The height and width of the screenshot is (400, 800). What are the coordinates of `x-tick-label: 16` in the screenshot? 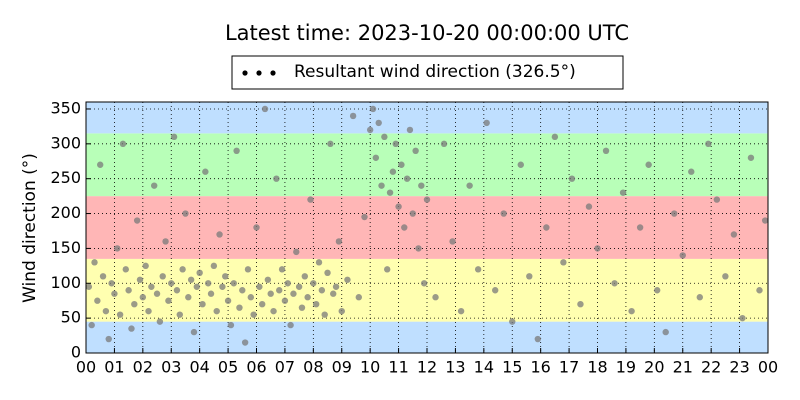 It's located at (540, 367).